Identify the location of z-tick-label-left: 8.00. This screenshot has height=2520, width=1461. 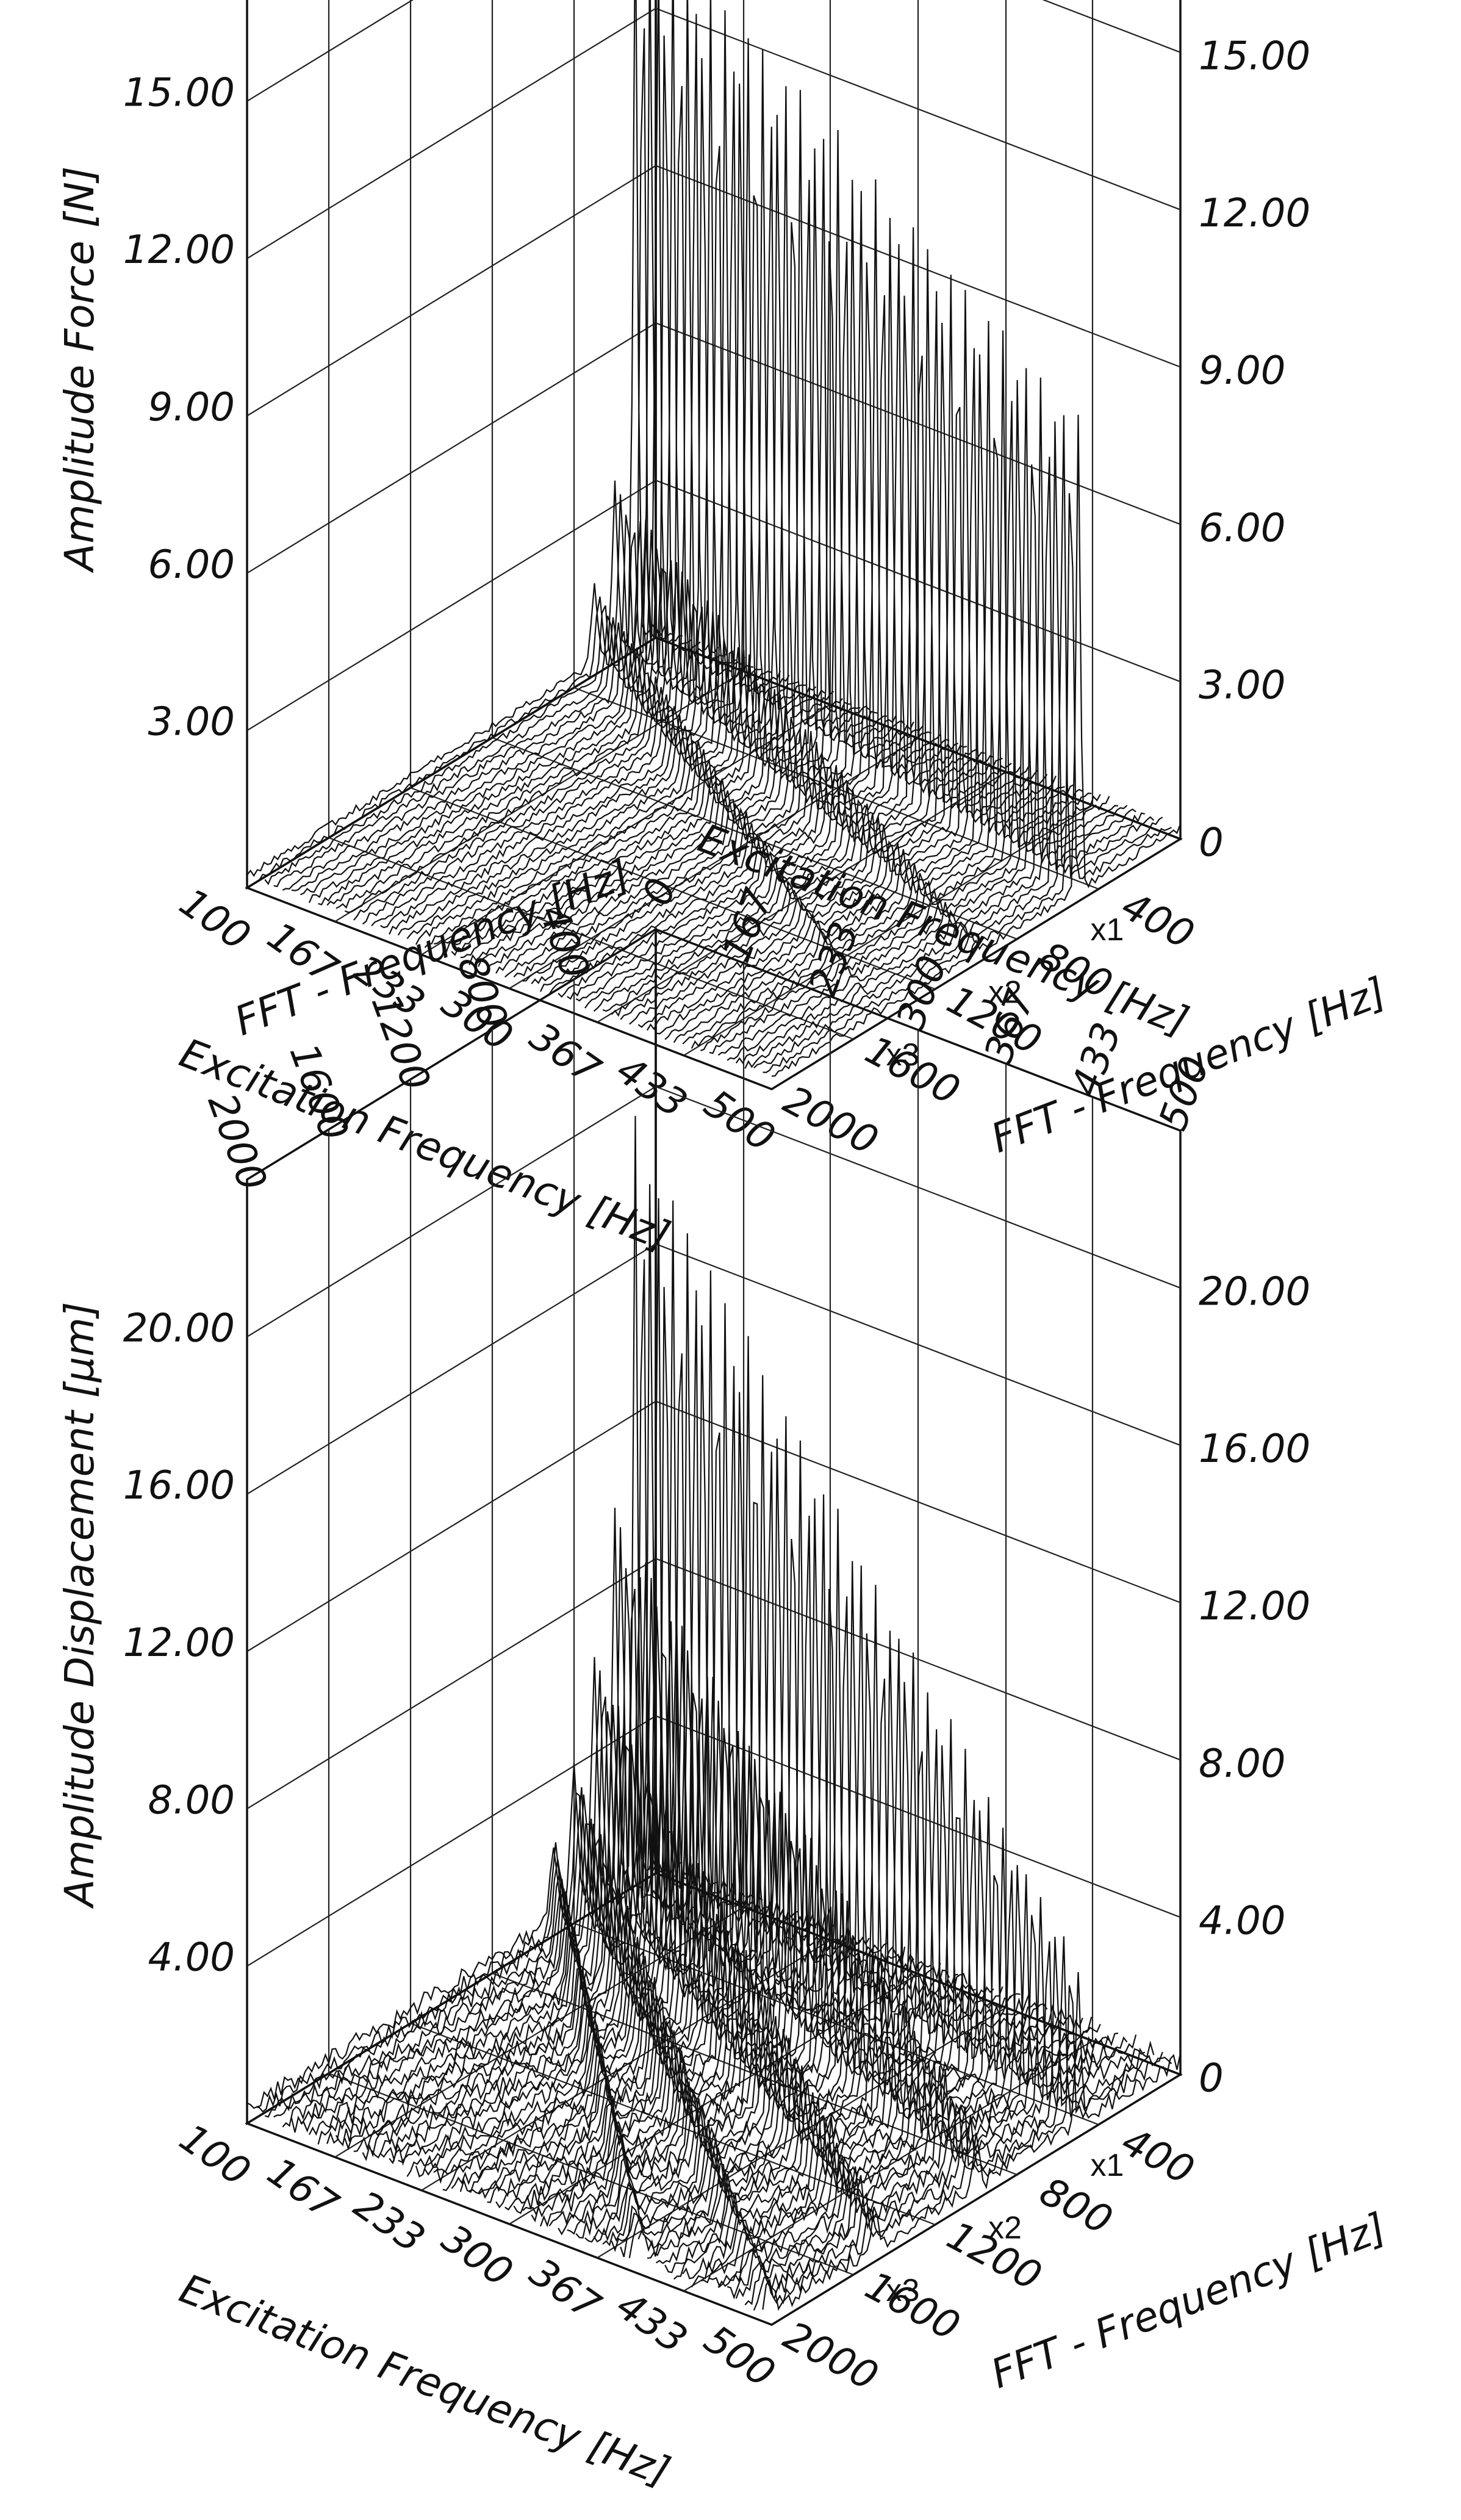
(191, 1800).